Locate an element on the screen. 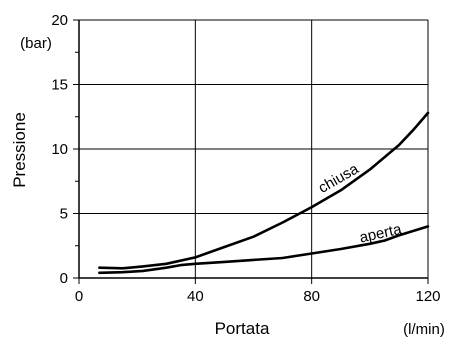 The height and width of the screenshot is (345, 454). y-tick-label-0: 0 is located at coordinates (64, 278).